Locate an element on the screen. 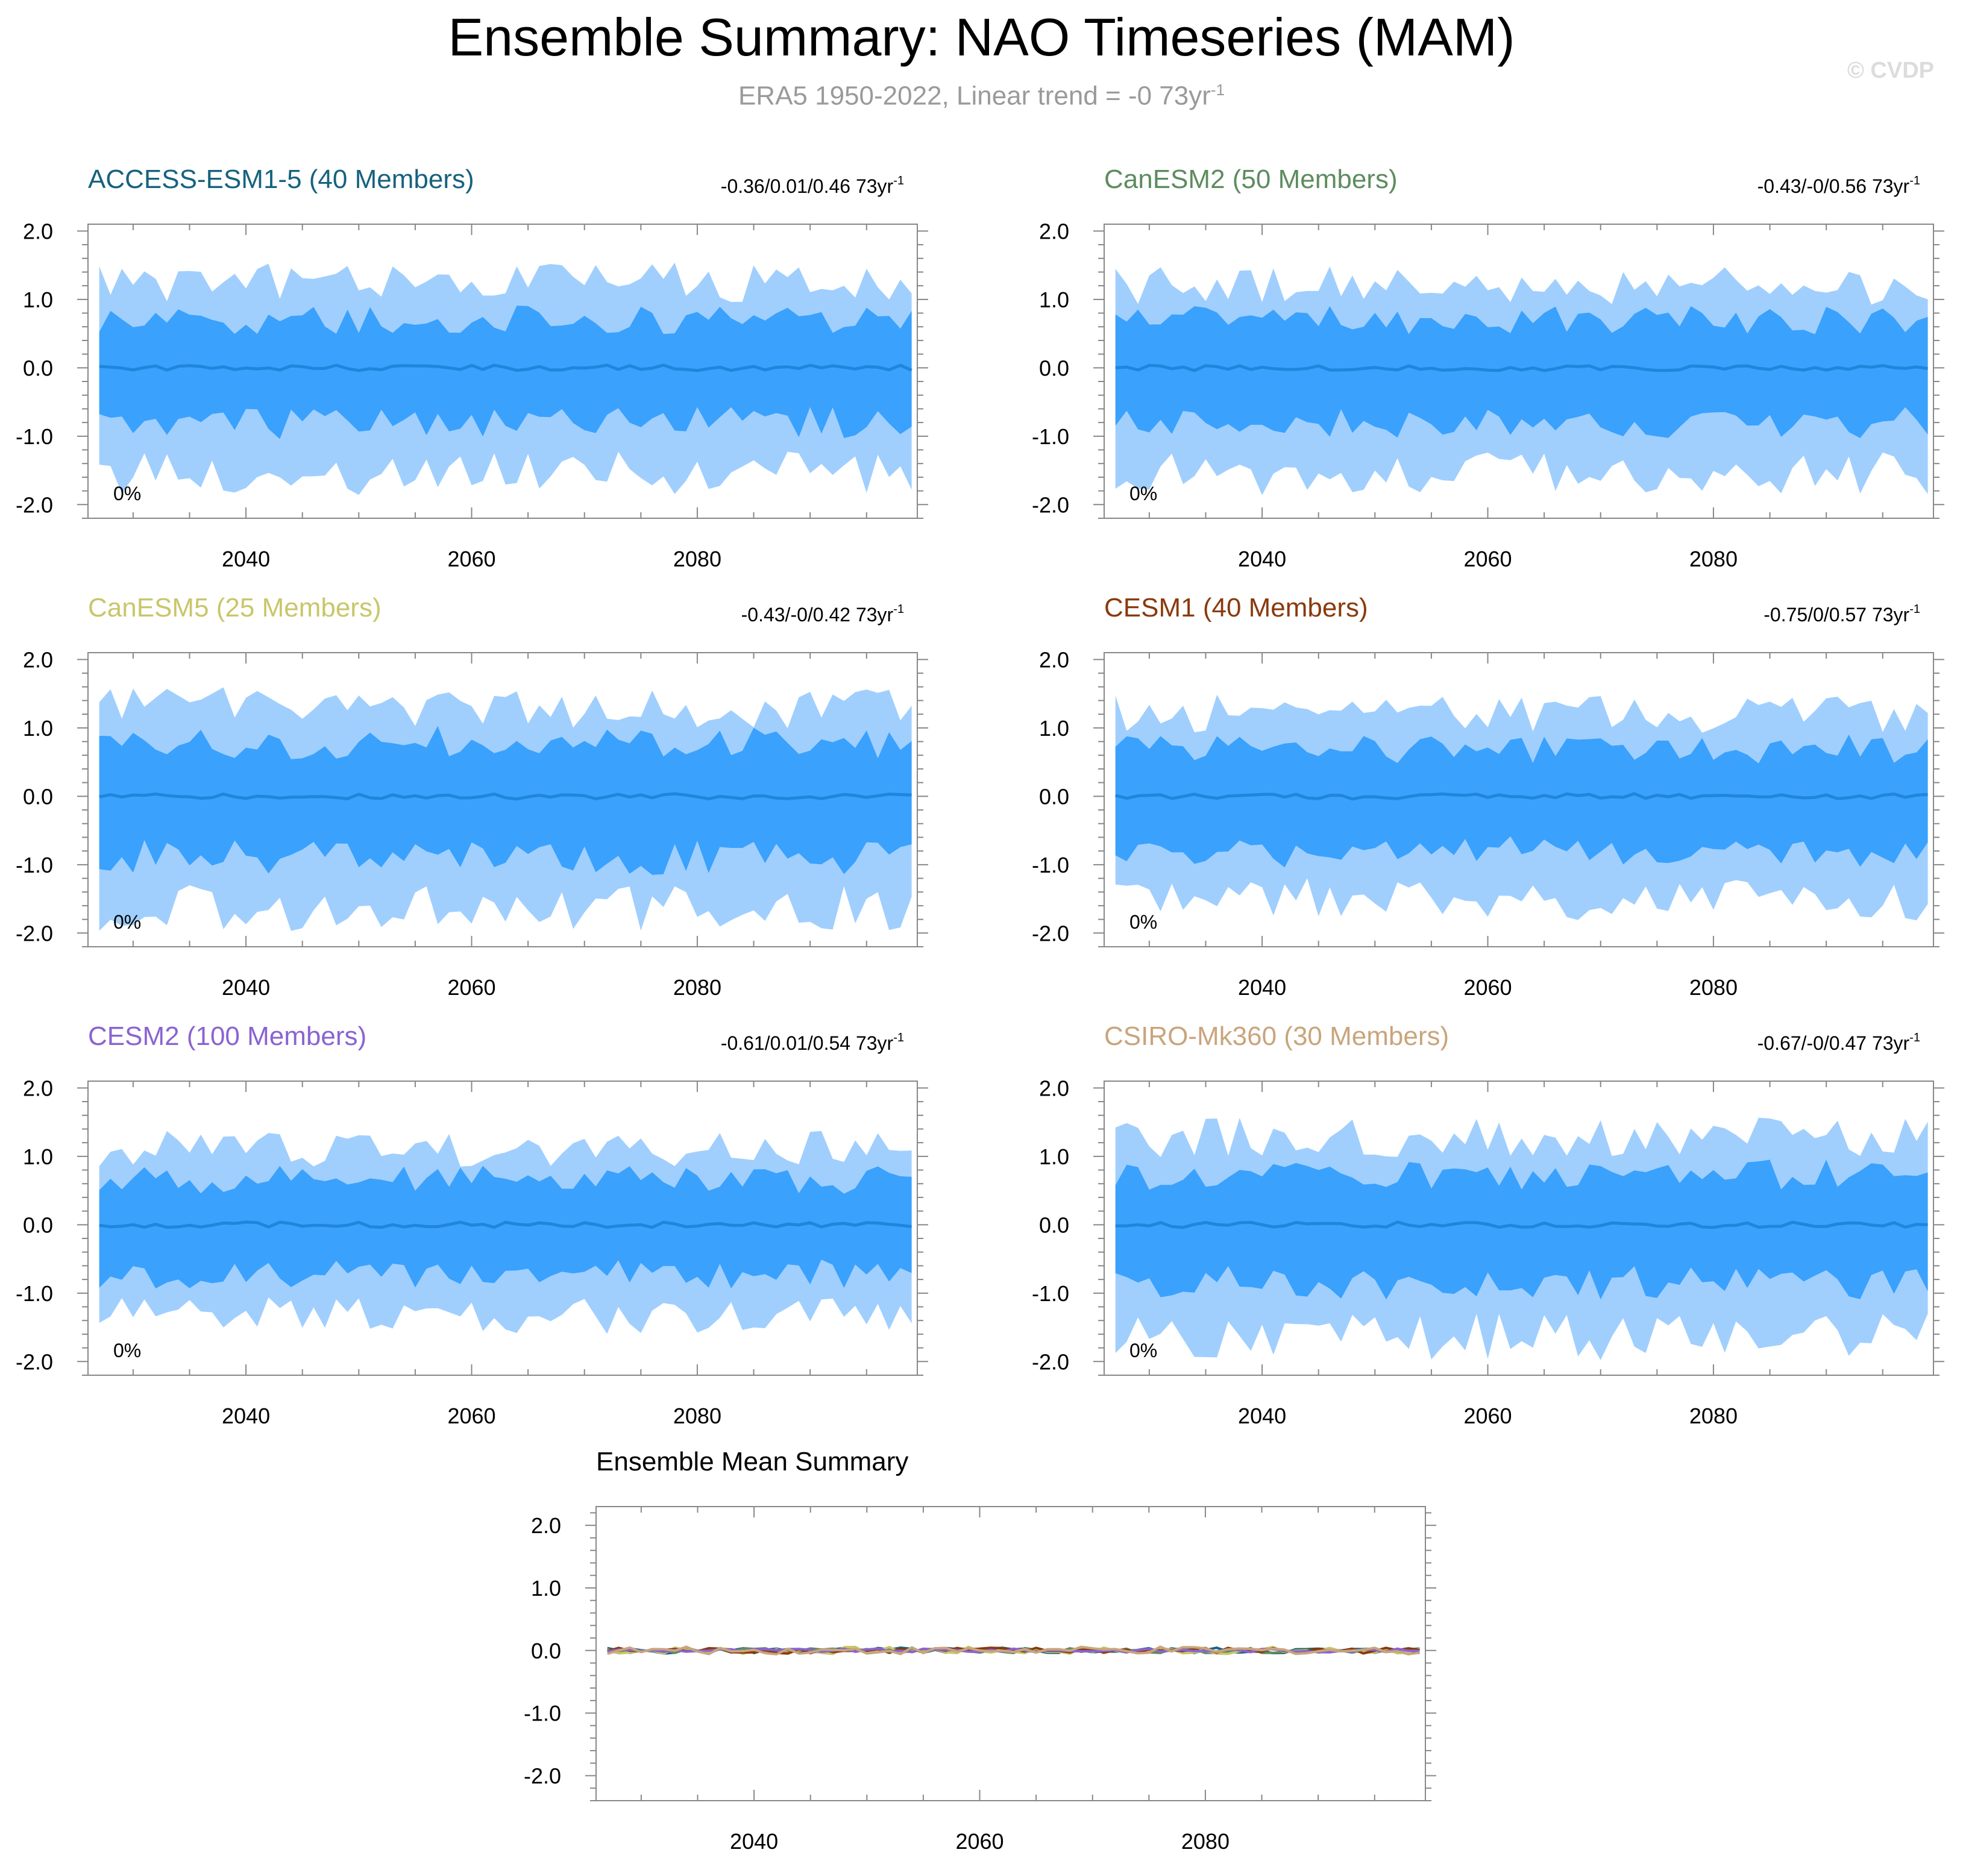 The image size is (1963, 1876). subtitle-superscript: -1 is located at coordinates (1217, 90).